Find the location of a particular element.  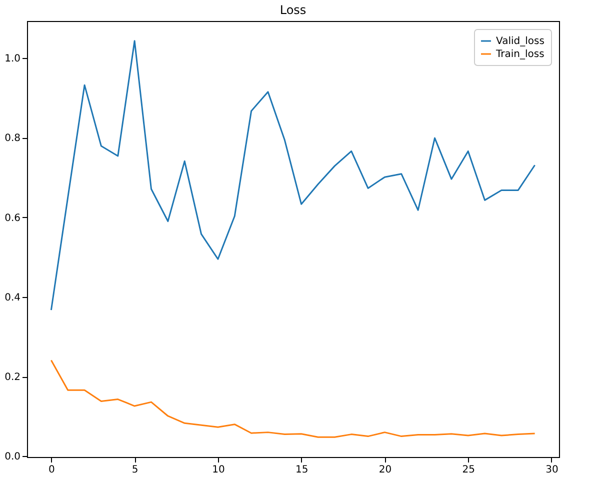

x-tick-label: 25 is located at coordinates (468, 470).